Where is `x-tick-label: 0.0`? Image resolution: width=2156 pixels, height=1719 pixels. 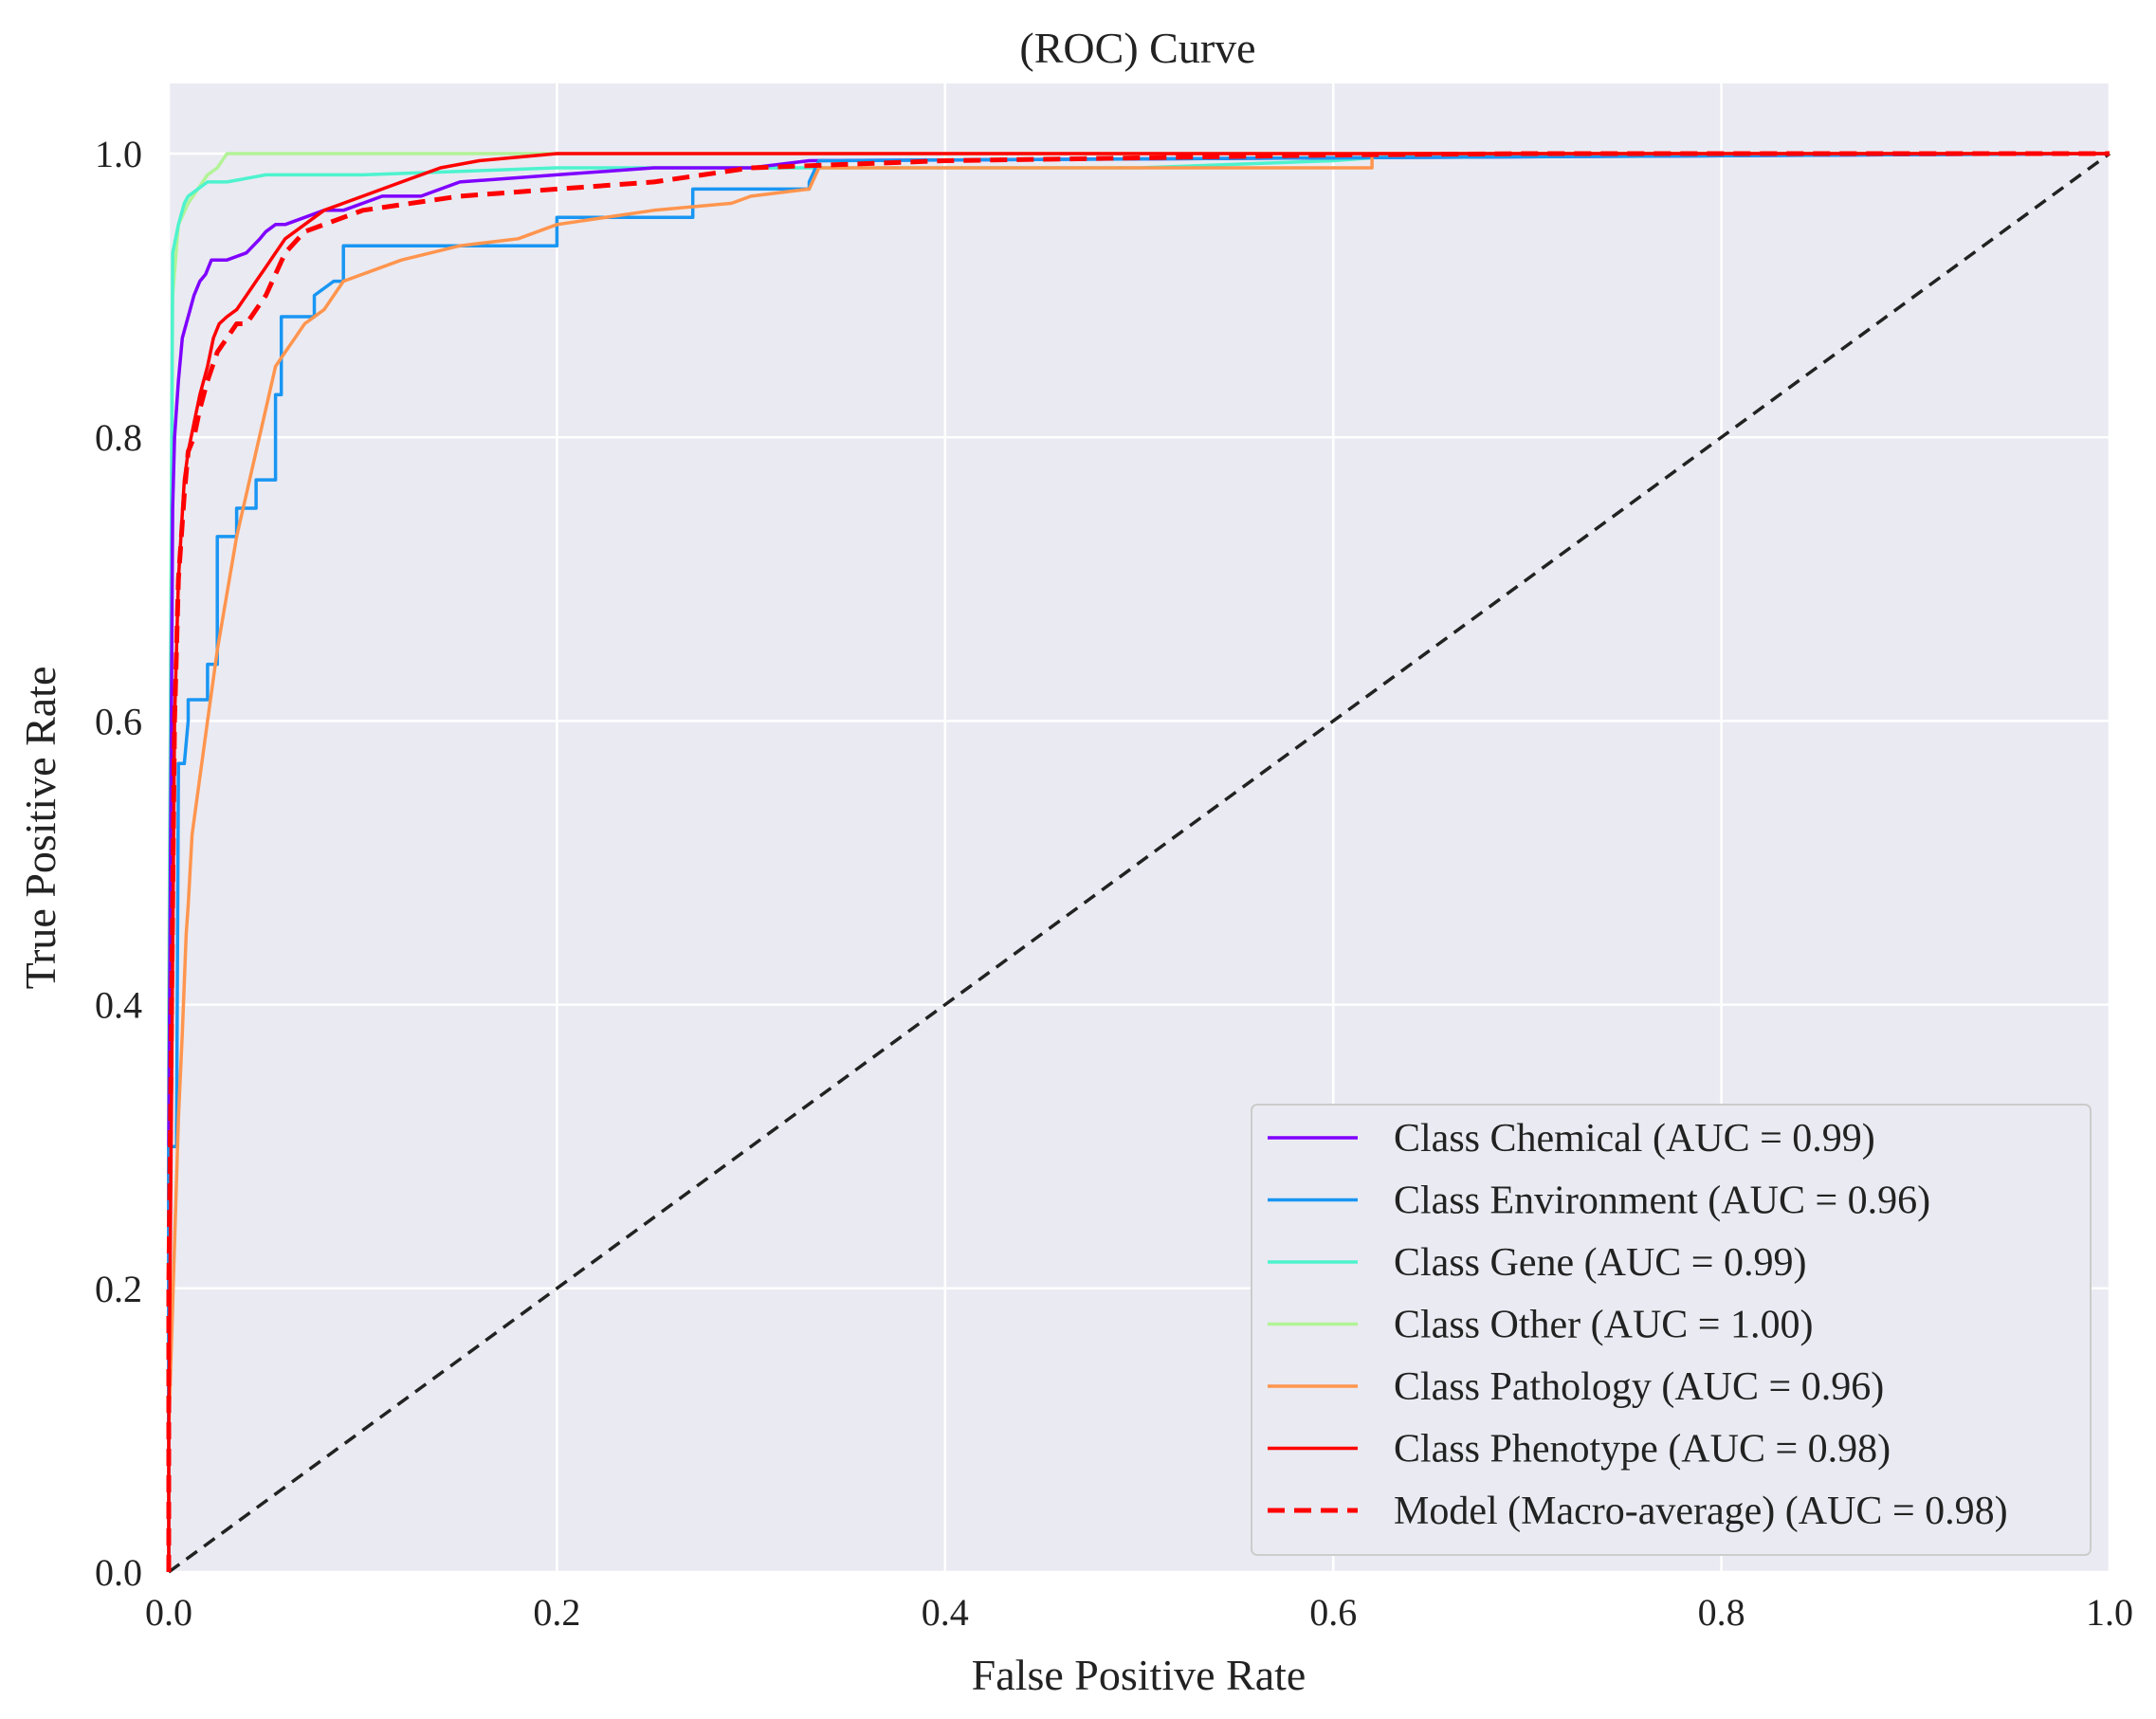 x-tick-label: 0.0 is located at coordinates (168, 1612).